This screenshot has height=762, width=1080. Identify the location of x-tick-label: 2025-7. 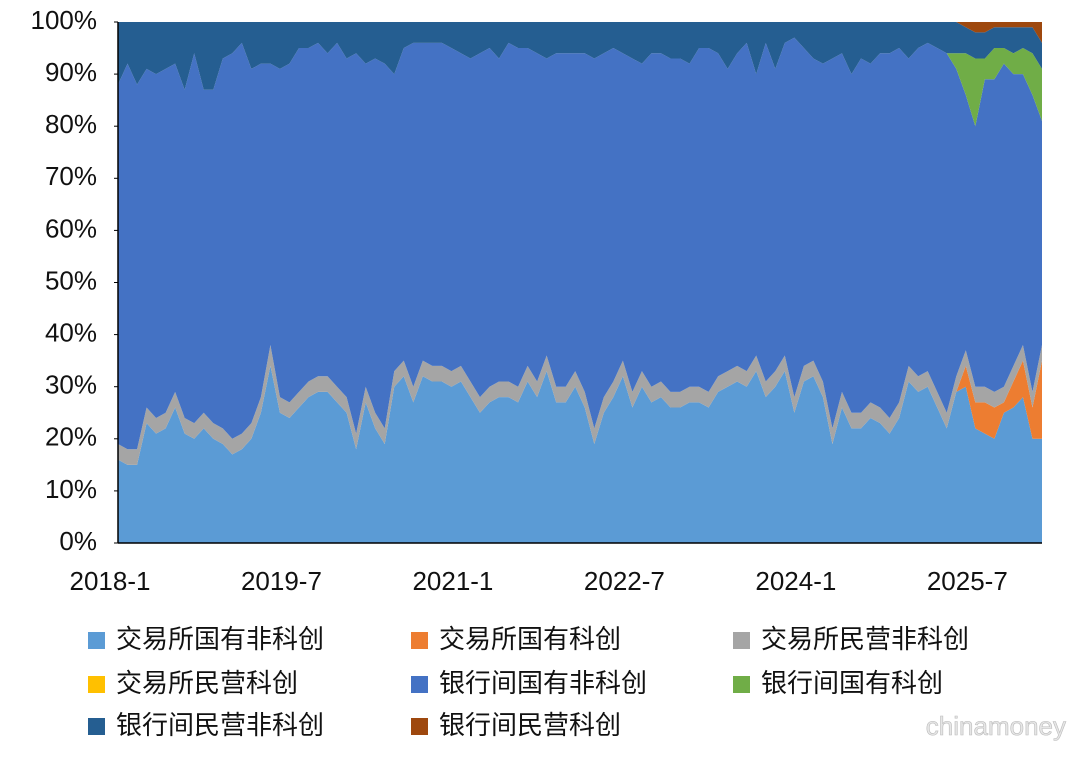
(967, 581).